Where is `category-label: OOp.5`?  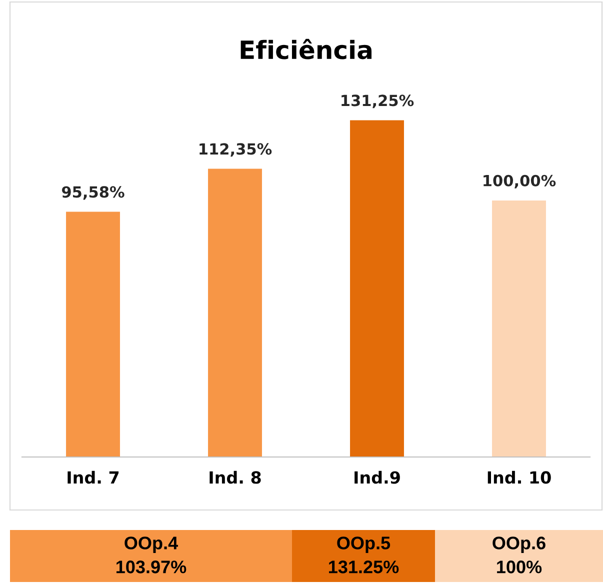 category-label: OOp.5 is located at coordinates (363, 544).